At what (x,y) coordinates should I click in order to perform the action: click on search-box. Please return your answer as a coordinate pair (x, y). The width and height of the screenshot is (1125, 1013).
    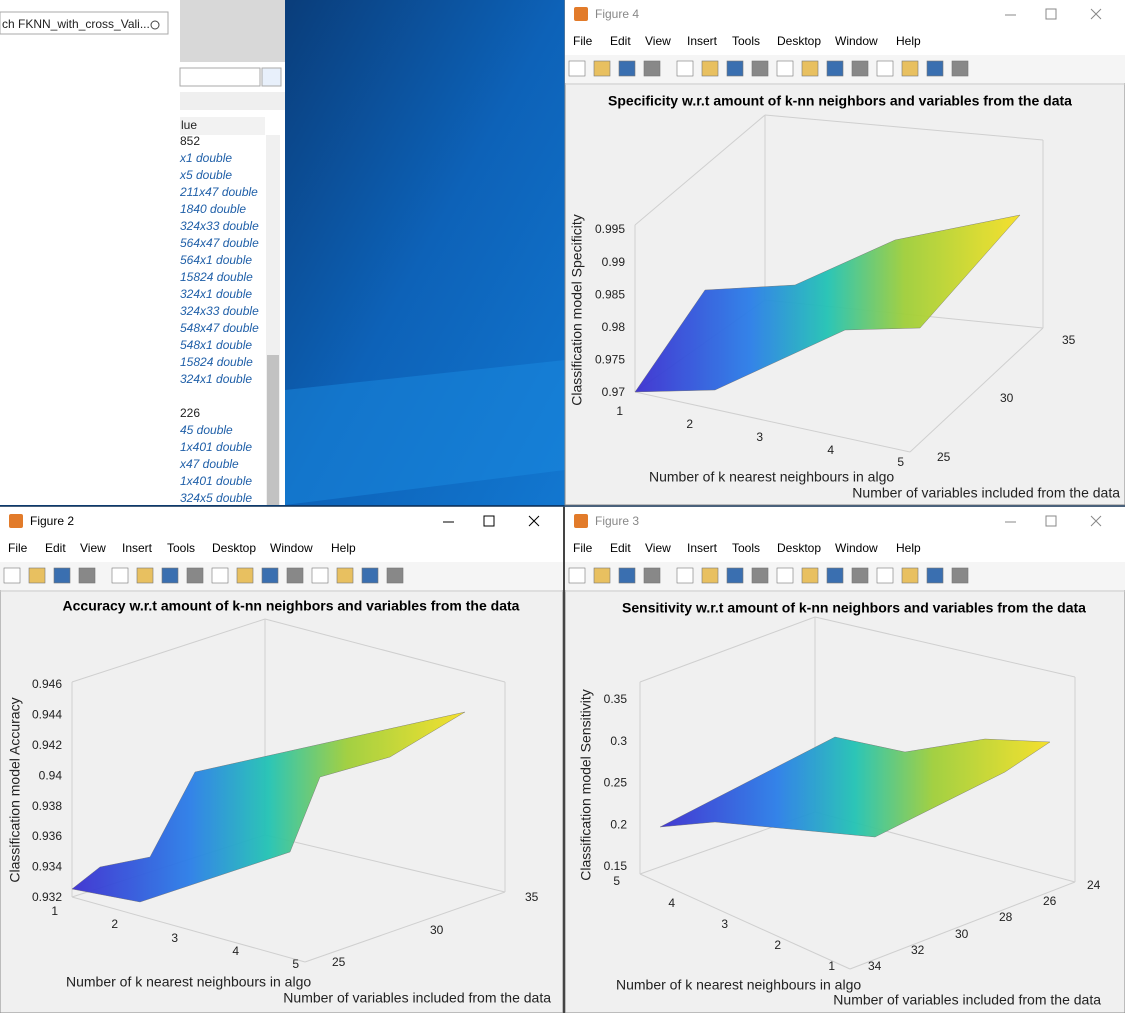
    Looking at the image, I should click on (84, 23).